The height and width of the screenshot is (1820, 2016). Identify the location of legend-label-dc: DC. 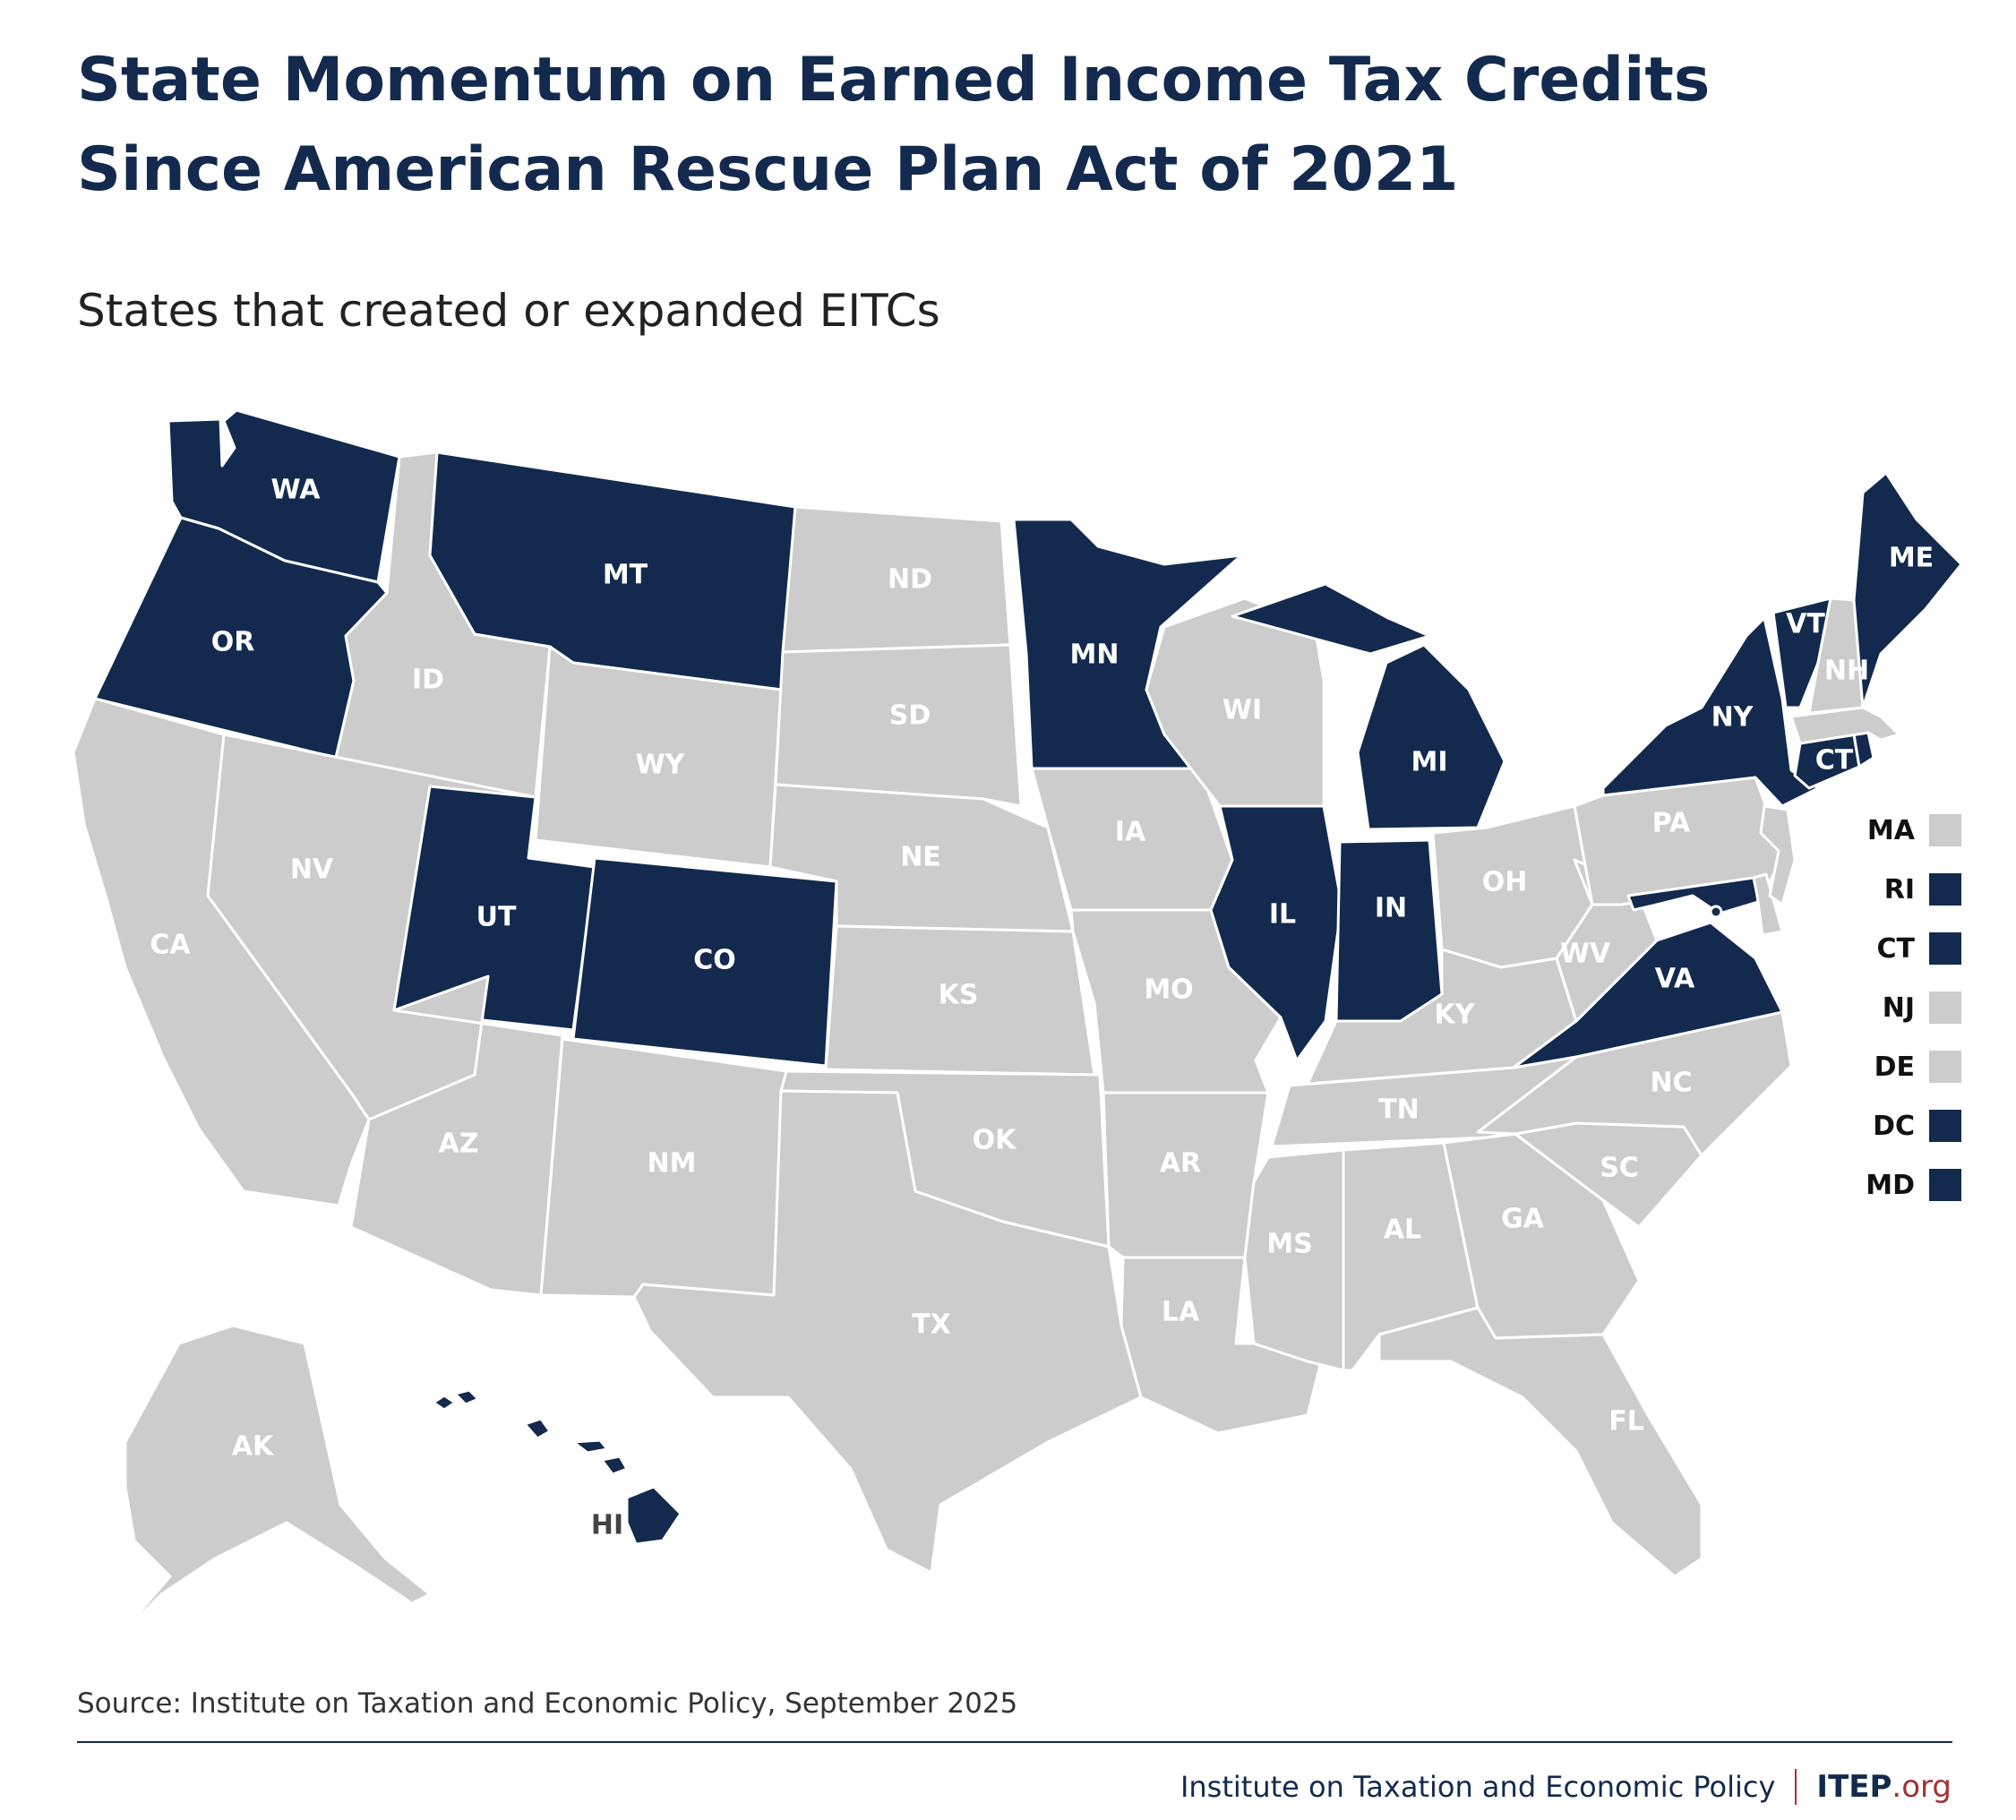
(1894, 1126).